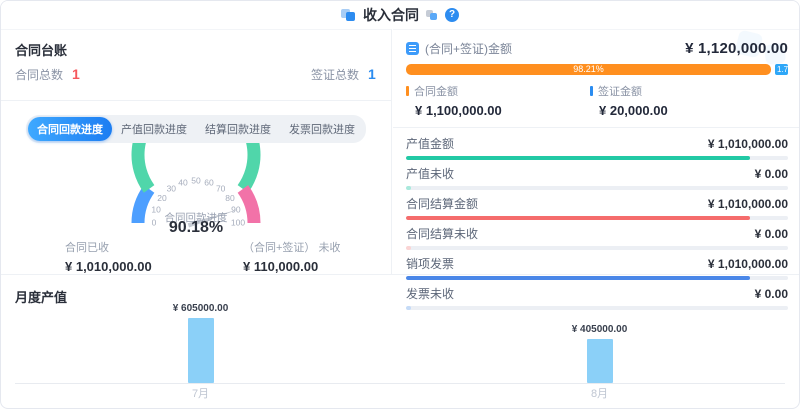 The height and width of the screenshot is (409, 800). I want to click on stacked-bar-secondary: 1.79%, so click(781, 69).